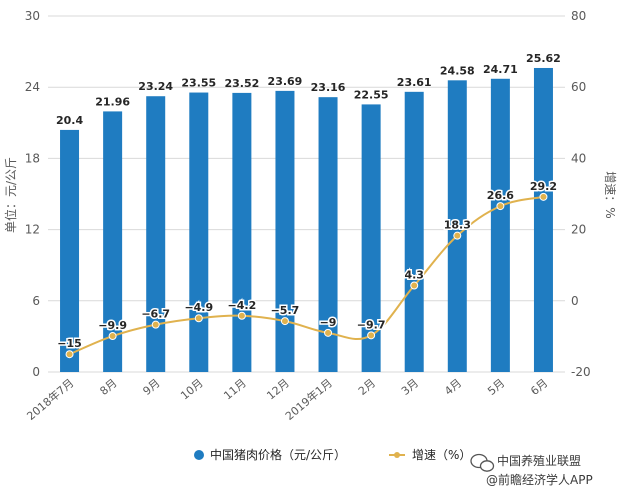 Image resolution: width=620 pixels, height=491 pixels. Describe the element at coordinates (32, 16) in the screenshot. I see `left-axis-tick-label: 30` at that location.